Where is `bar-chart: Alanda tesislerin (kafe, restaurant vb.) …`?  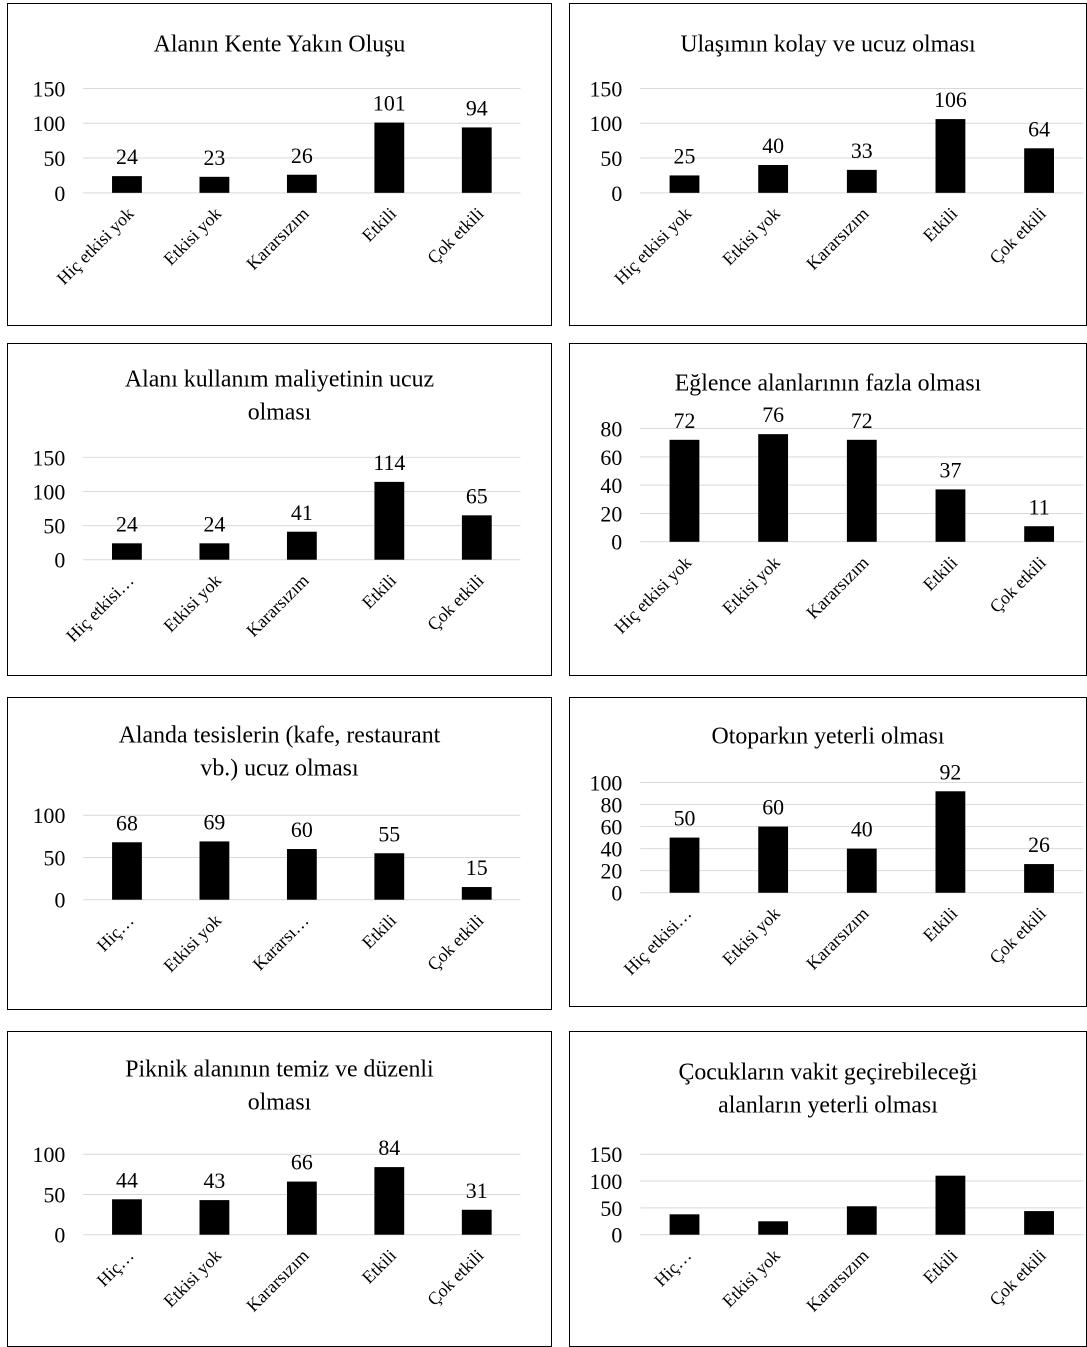
bar-chart: Alanda tesislerin (kafe, restaurant vb.) … is located at coordinates (277, 849).